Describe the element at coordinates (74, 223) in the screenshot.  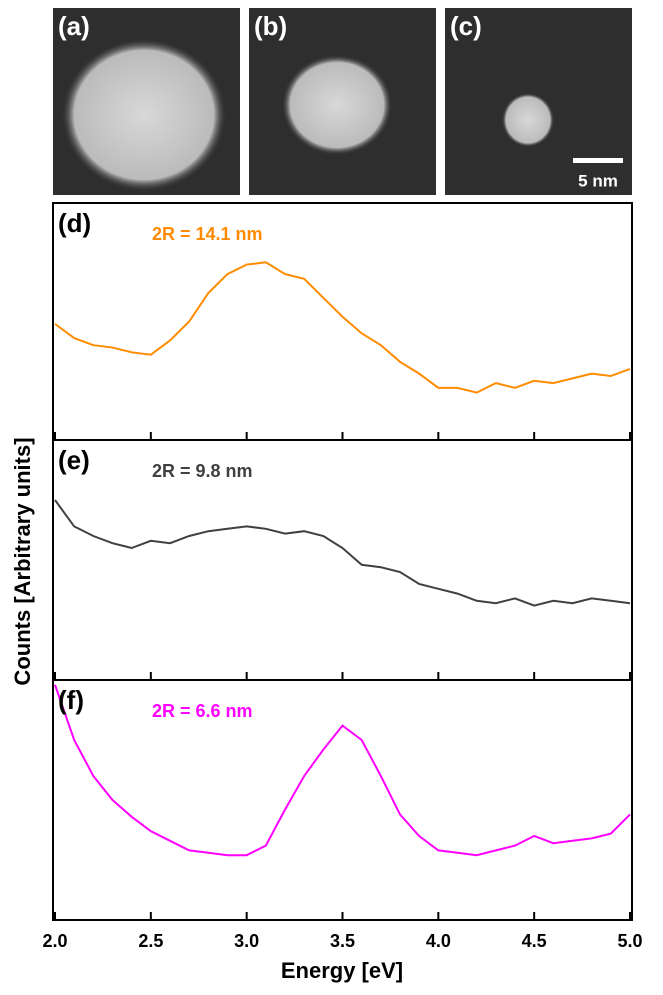
I see `panel-label: (d)` at that location.